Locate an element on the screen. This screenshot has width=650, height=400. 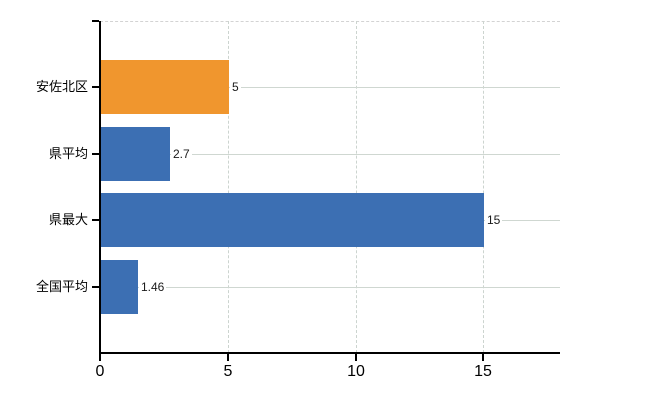
category-label: 県最大 is located at coordinates (68, 219).